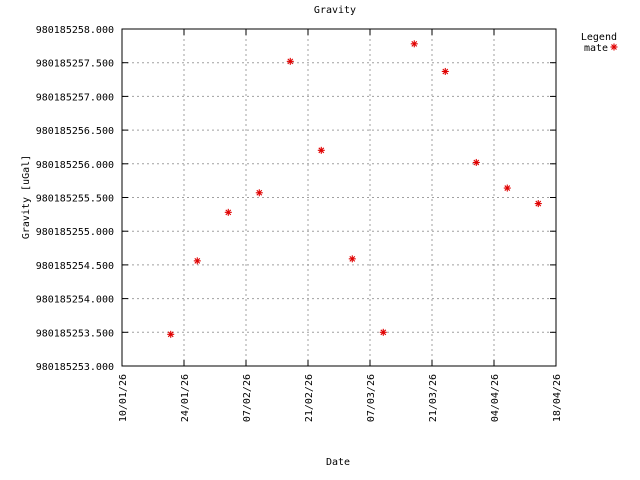  What do you see at coordinates (596, 48) in the screenshot?
I see `legend-entry-label: mate` at bounding box center [596, 48].